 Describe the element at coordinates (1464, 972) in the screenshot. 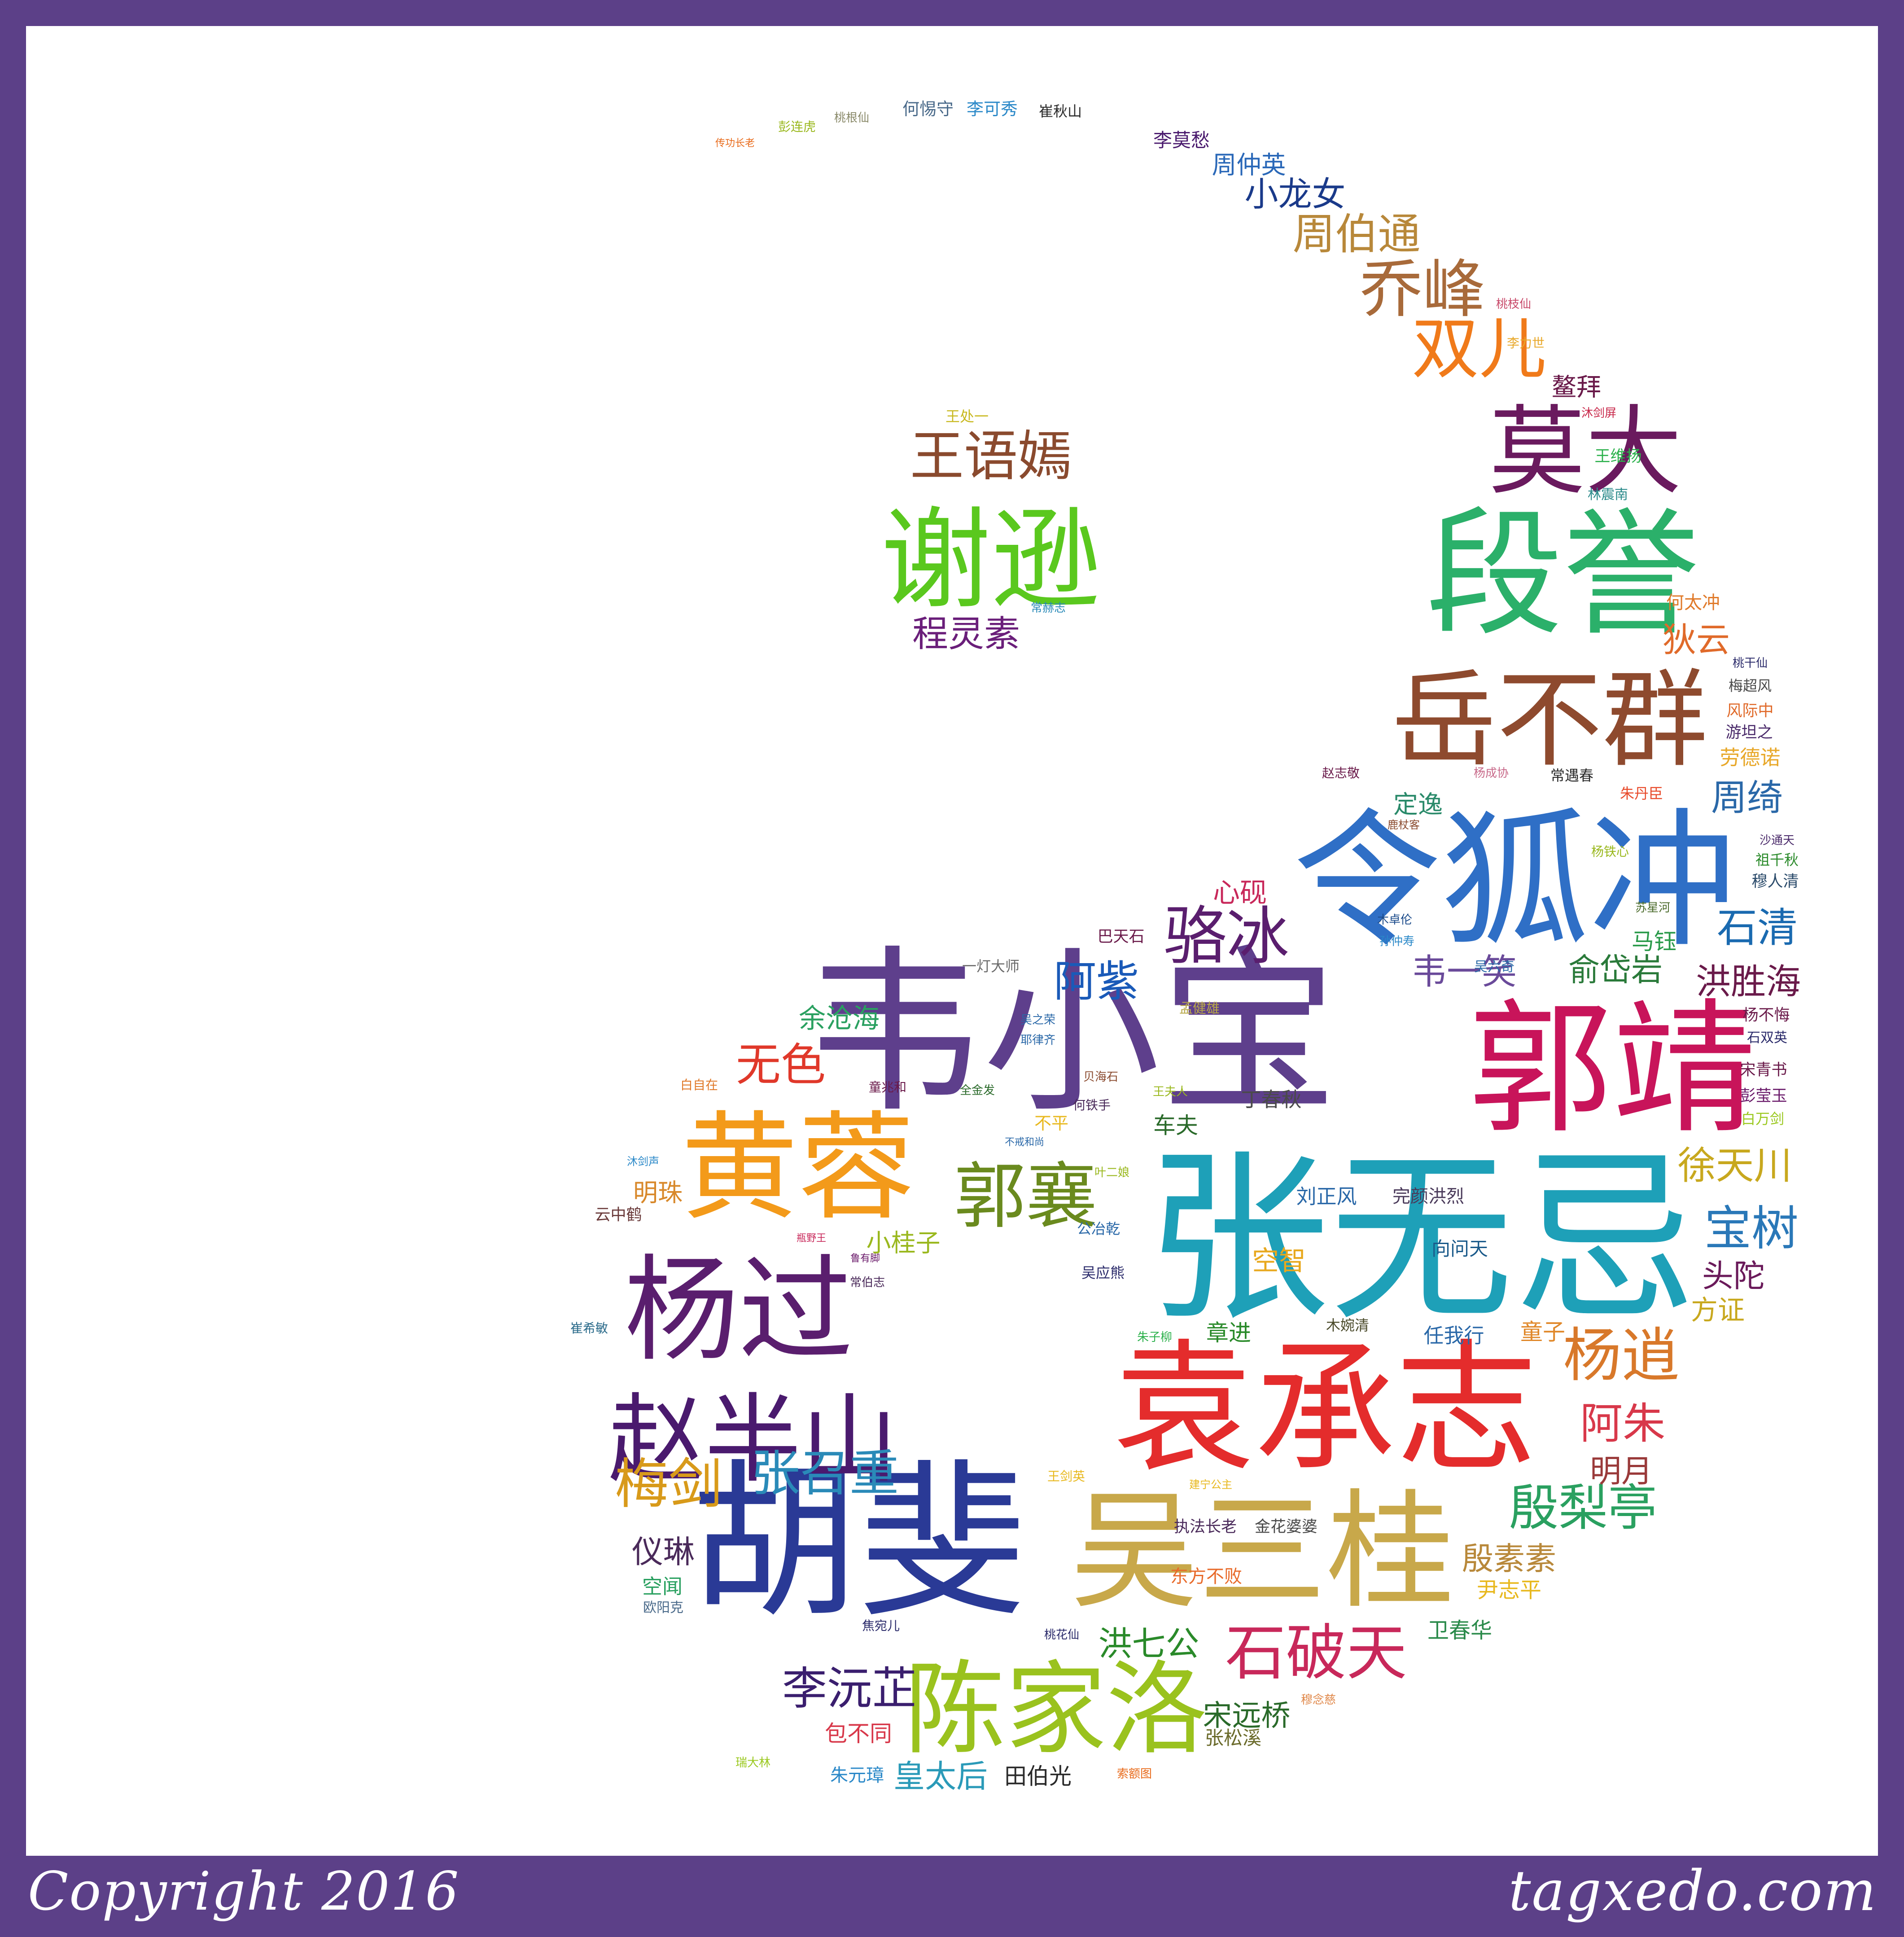

I see `word-wei-yixiao: 韦一笑` at that location.